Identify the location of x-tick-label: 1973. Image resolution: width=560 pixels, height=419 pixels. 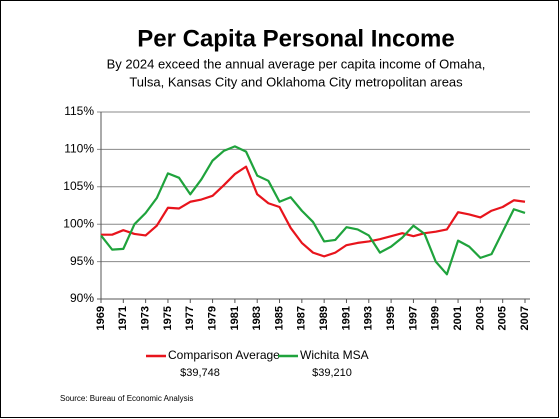
(146, 318).